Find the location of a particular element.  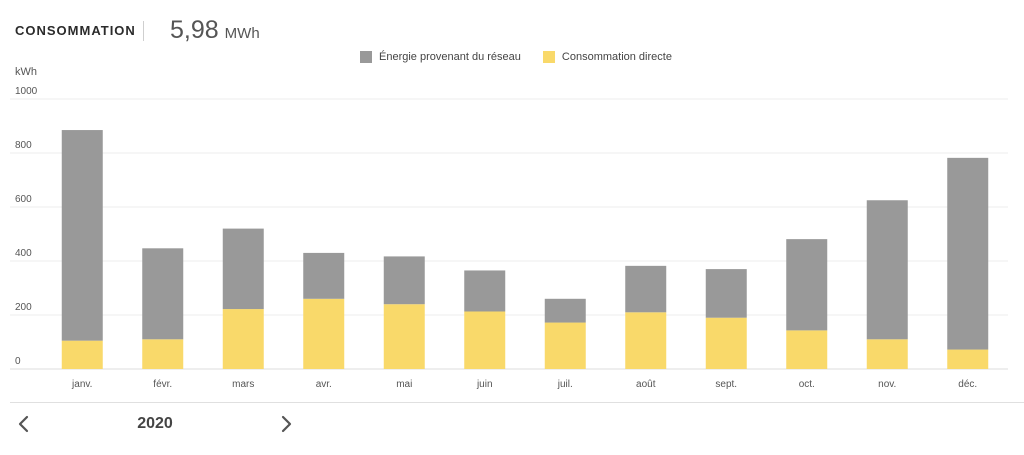

chart-header: CONSOMMATION 5,98 MWh is located at coordinates (512, 30).